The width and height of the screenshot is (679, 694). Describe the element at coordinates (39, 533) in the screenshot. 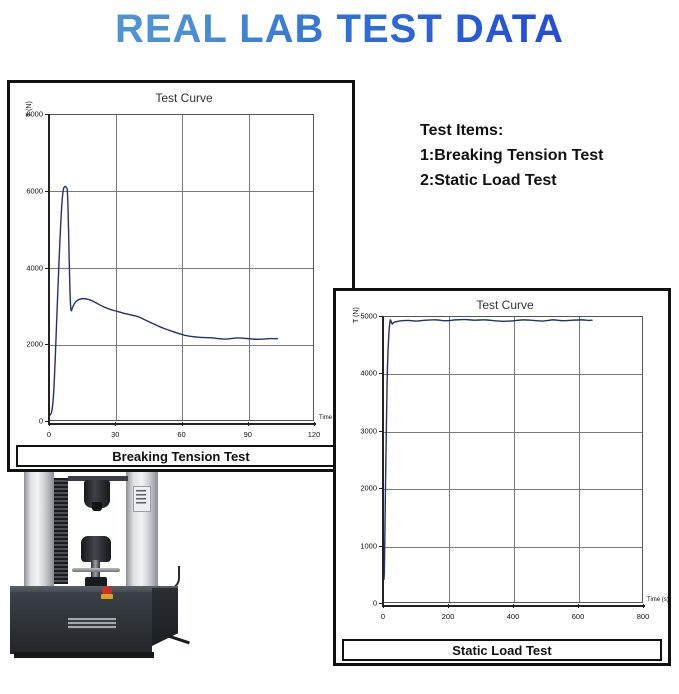

I see `machine-left-column` at that location.